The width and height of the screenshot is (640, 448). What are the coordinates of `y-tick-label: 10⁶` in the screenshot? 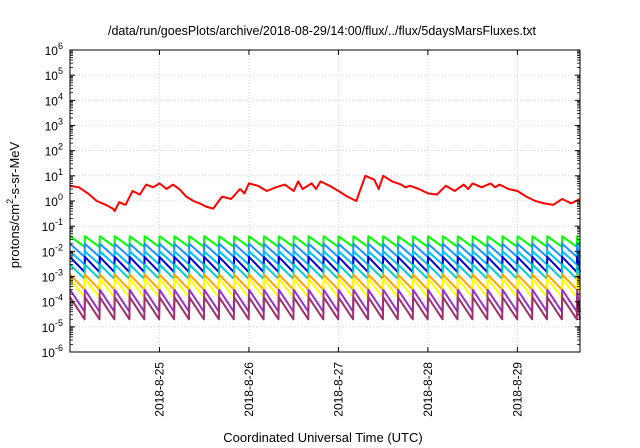 It's located at (54, 49).